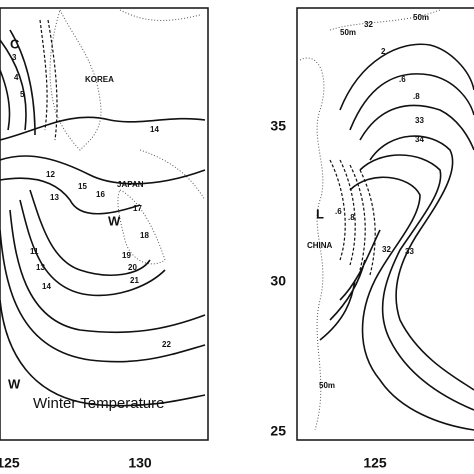  What do you see at coordinates (419, 139) in the screenshot?
I see `contour-label: 34` at bounding box center [419, 139].